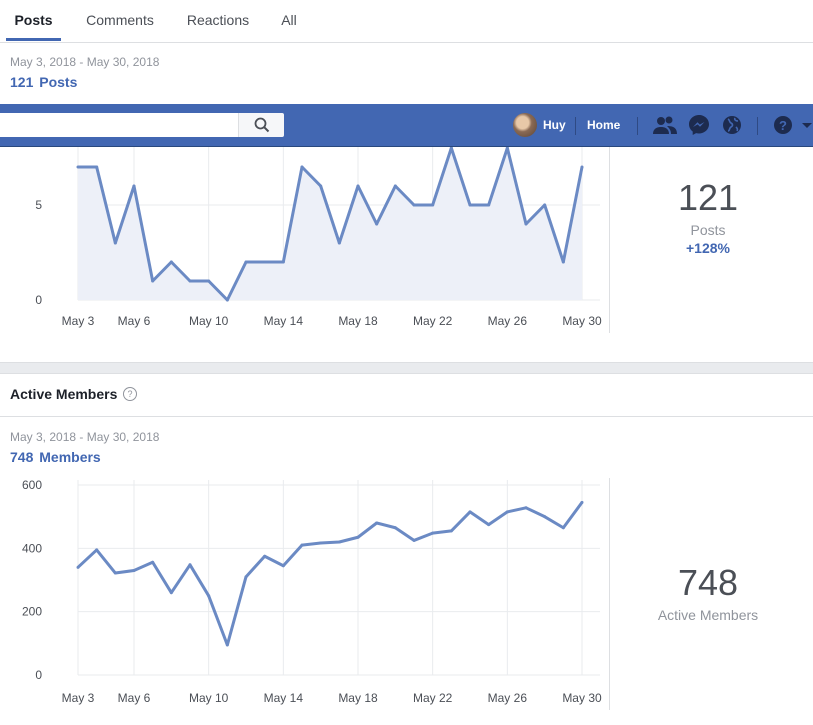 This screenshot has height=725, width=813. I want to click on section-separator, so click(406, 368).